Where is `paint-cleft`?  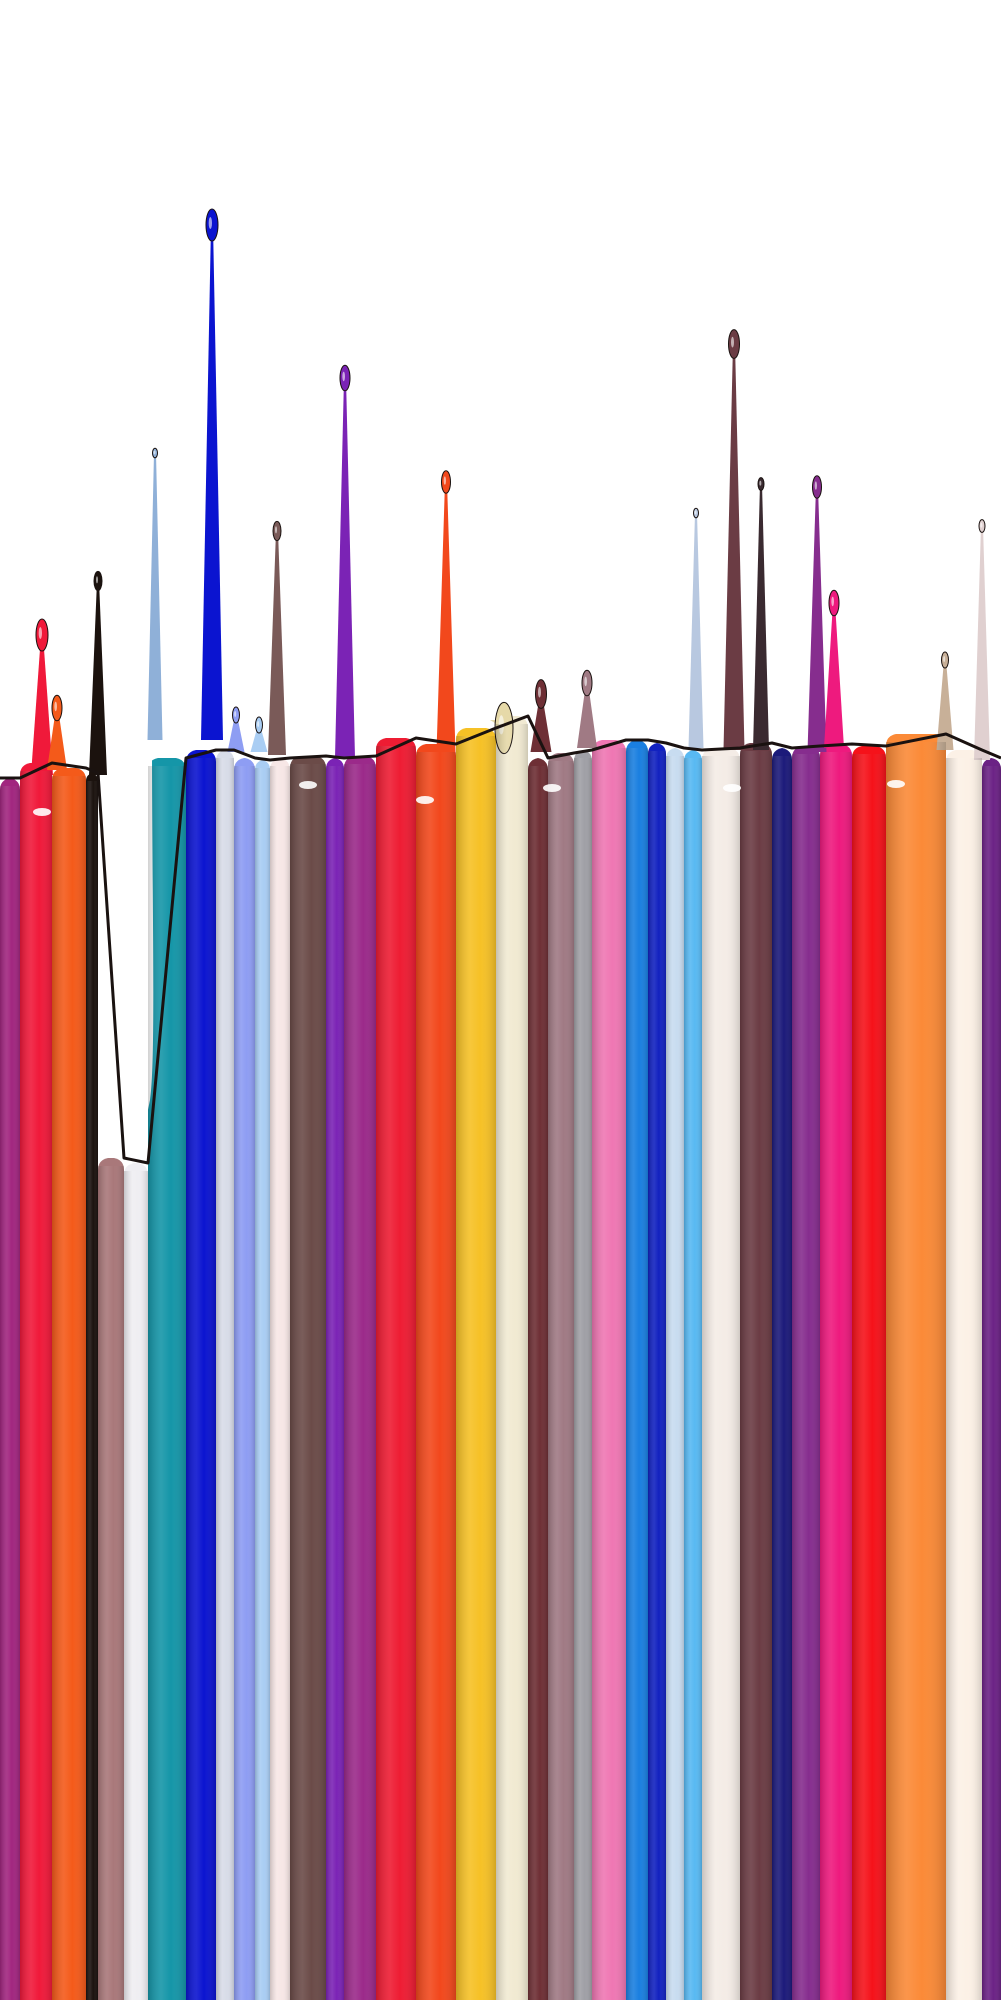
paint-cleft is located at coordinates (136, 952).